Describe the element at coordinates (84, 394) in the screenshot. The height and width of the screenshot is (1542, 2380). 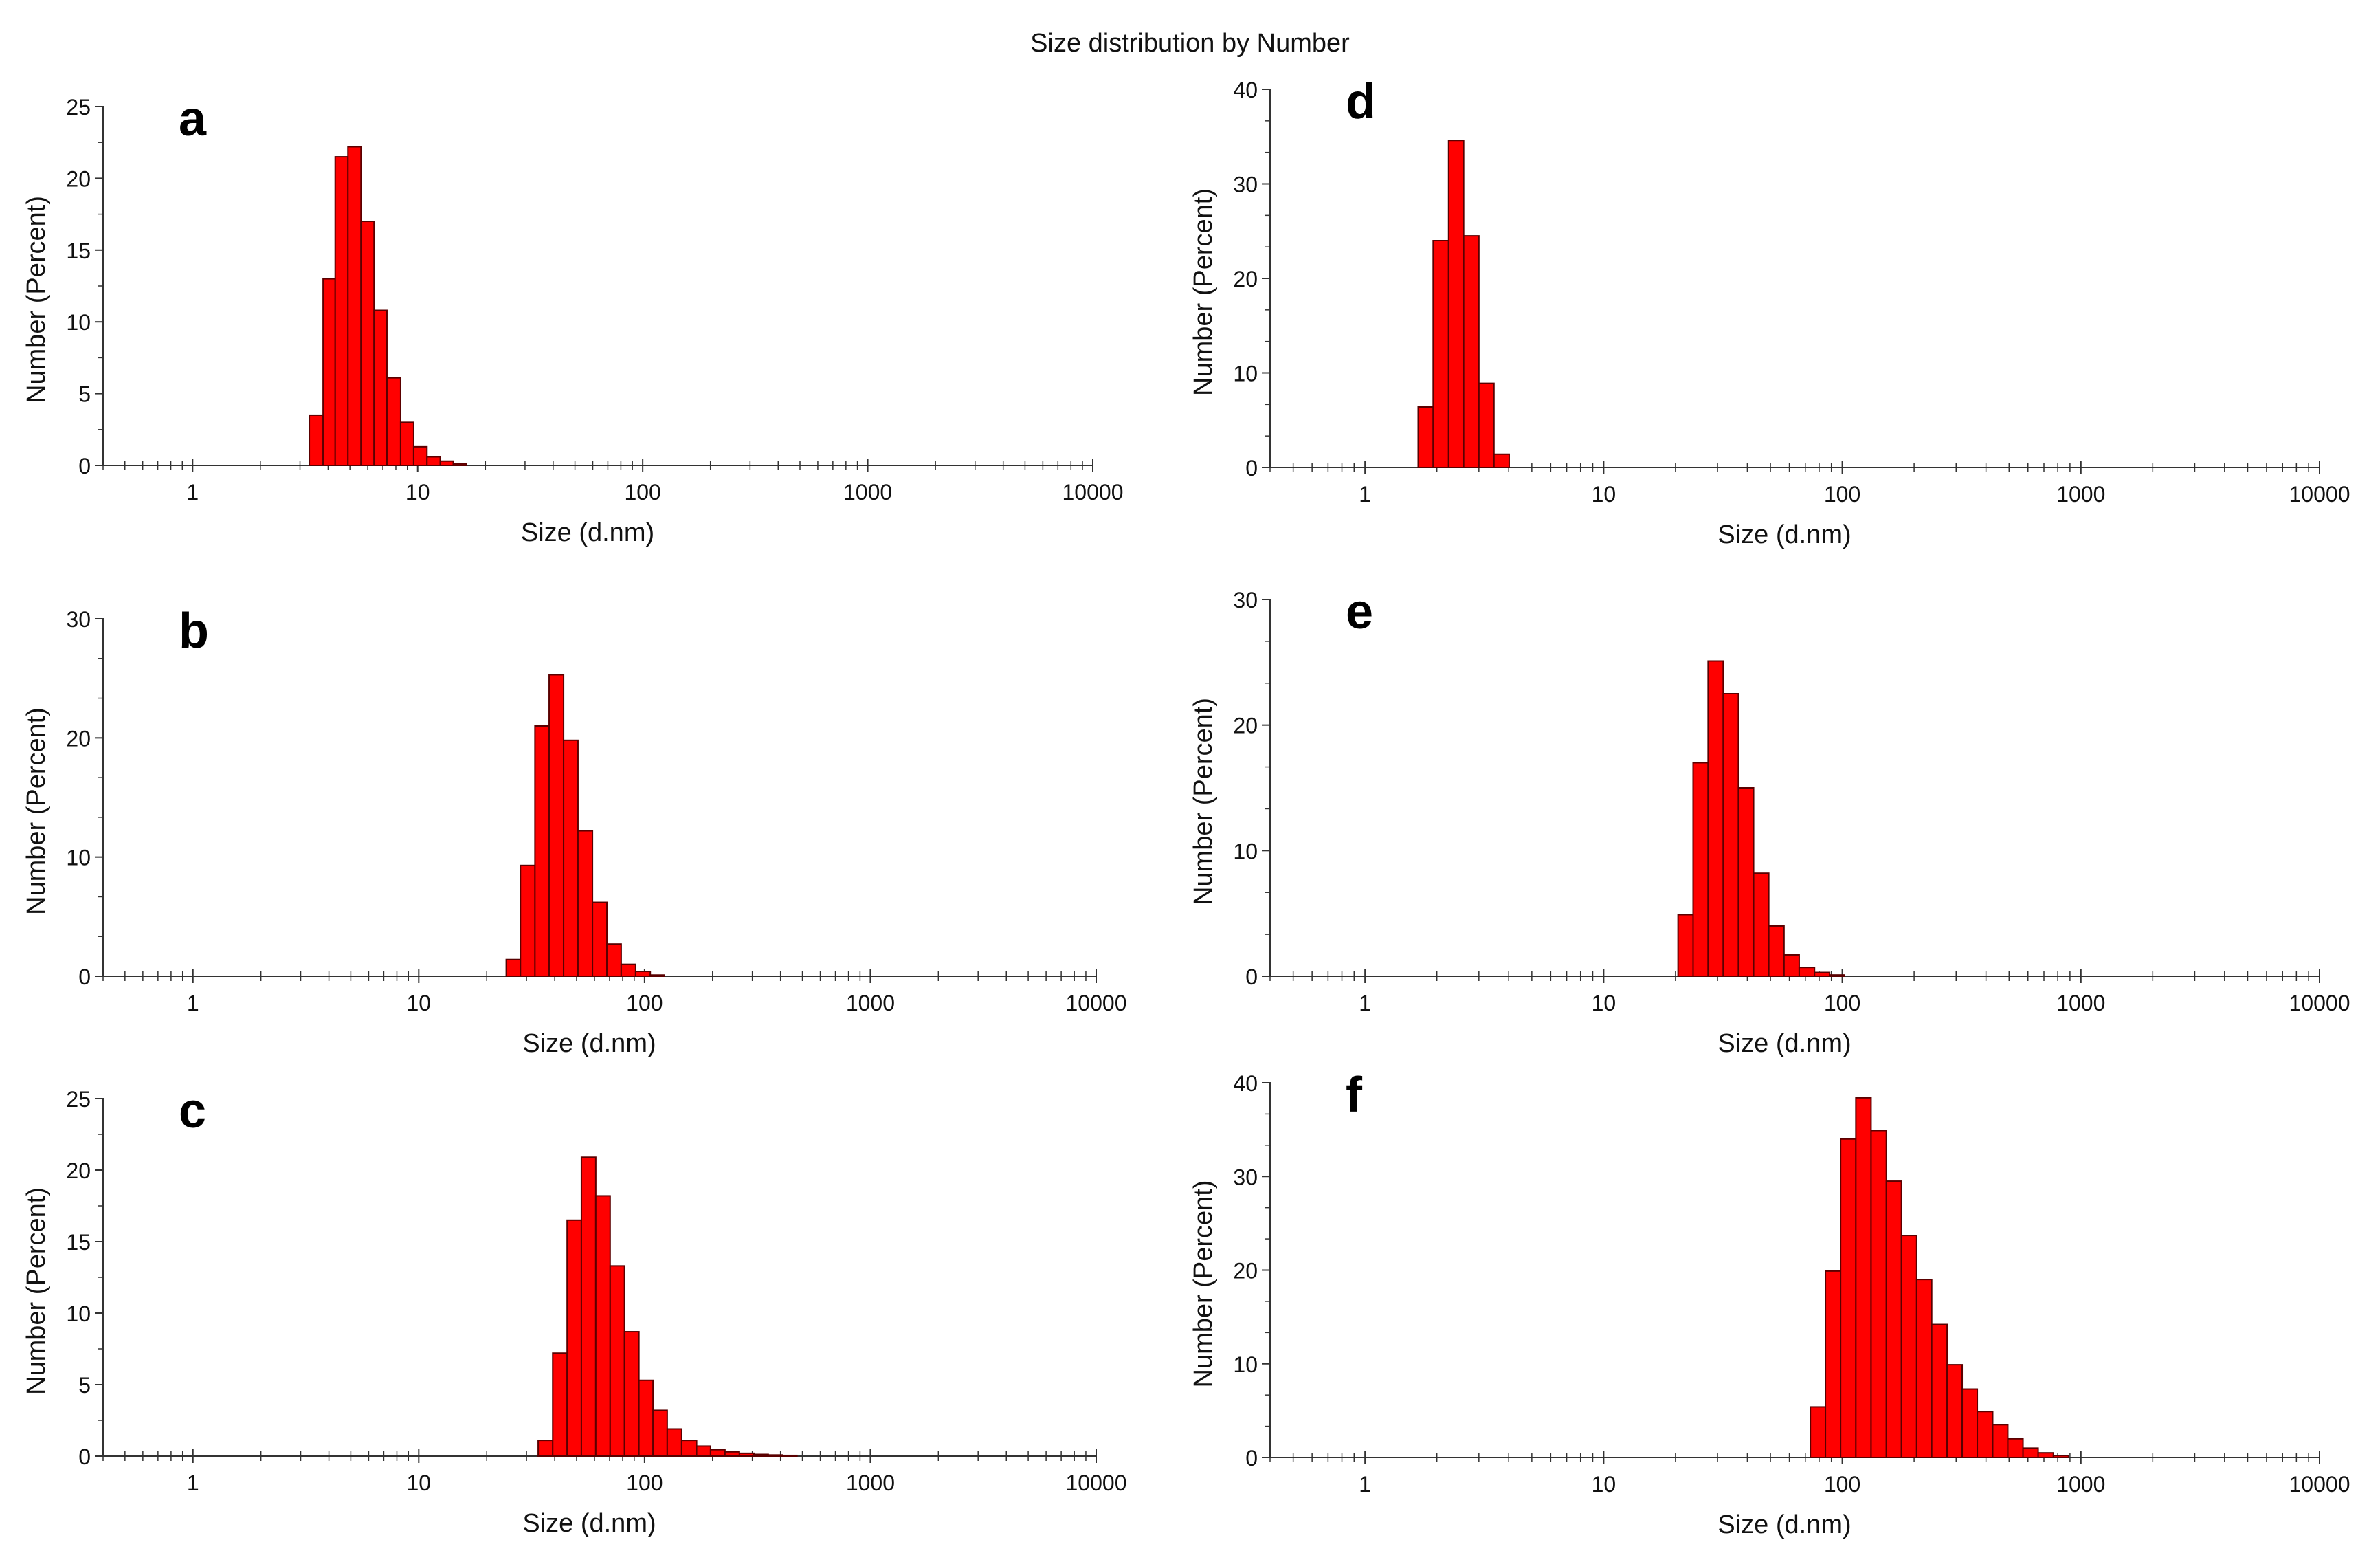
I see `y-tick-label: 5` at that location.